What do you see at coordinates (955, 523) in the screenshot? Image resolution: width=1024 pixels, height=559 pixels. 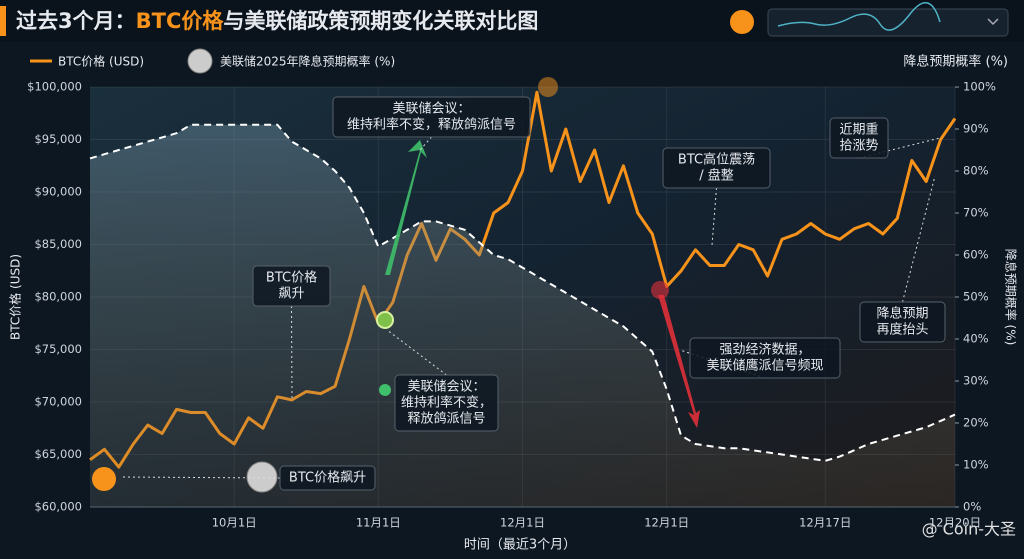 I see `x-tick-label: 12月20日` at bounding box center [955, 523].